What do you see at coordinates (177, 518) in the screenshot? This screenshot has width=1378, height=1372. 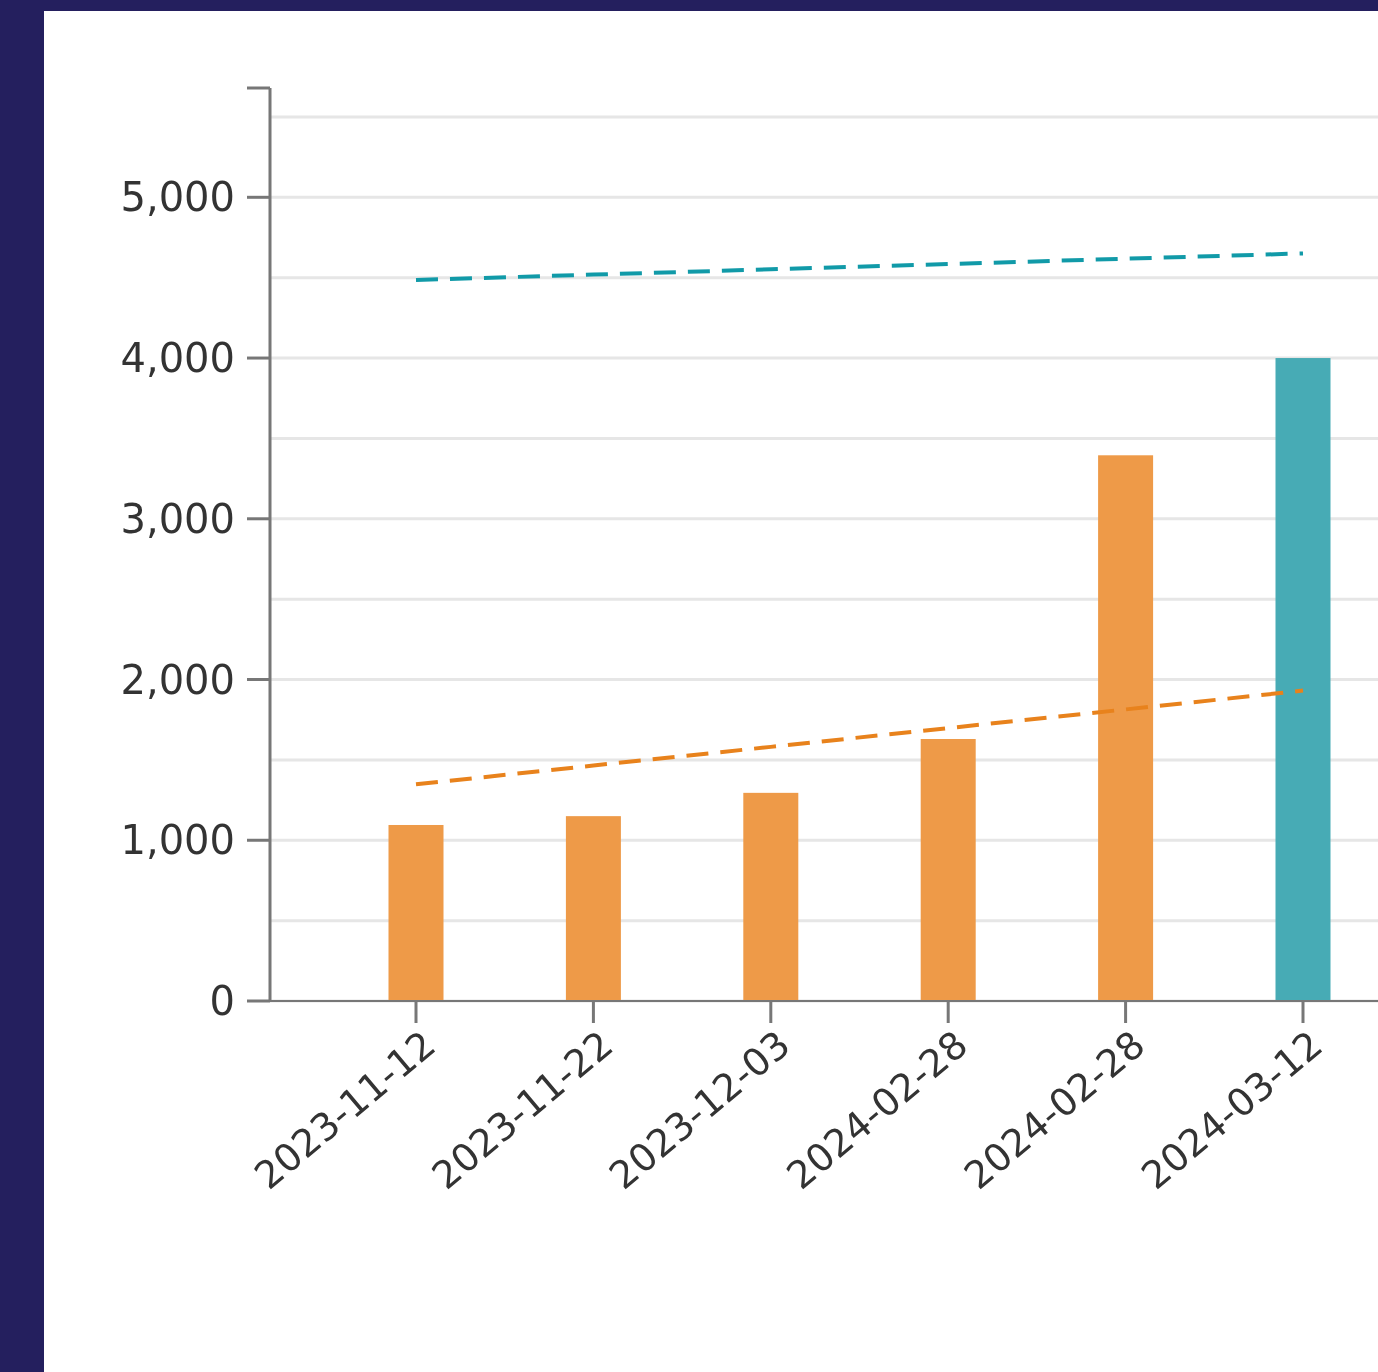 I see `y-tick-label: 3,000` at bounding box center [177, 518].